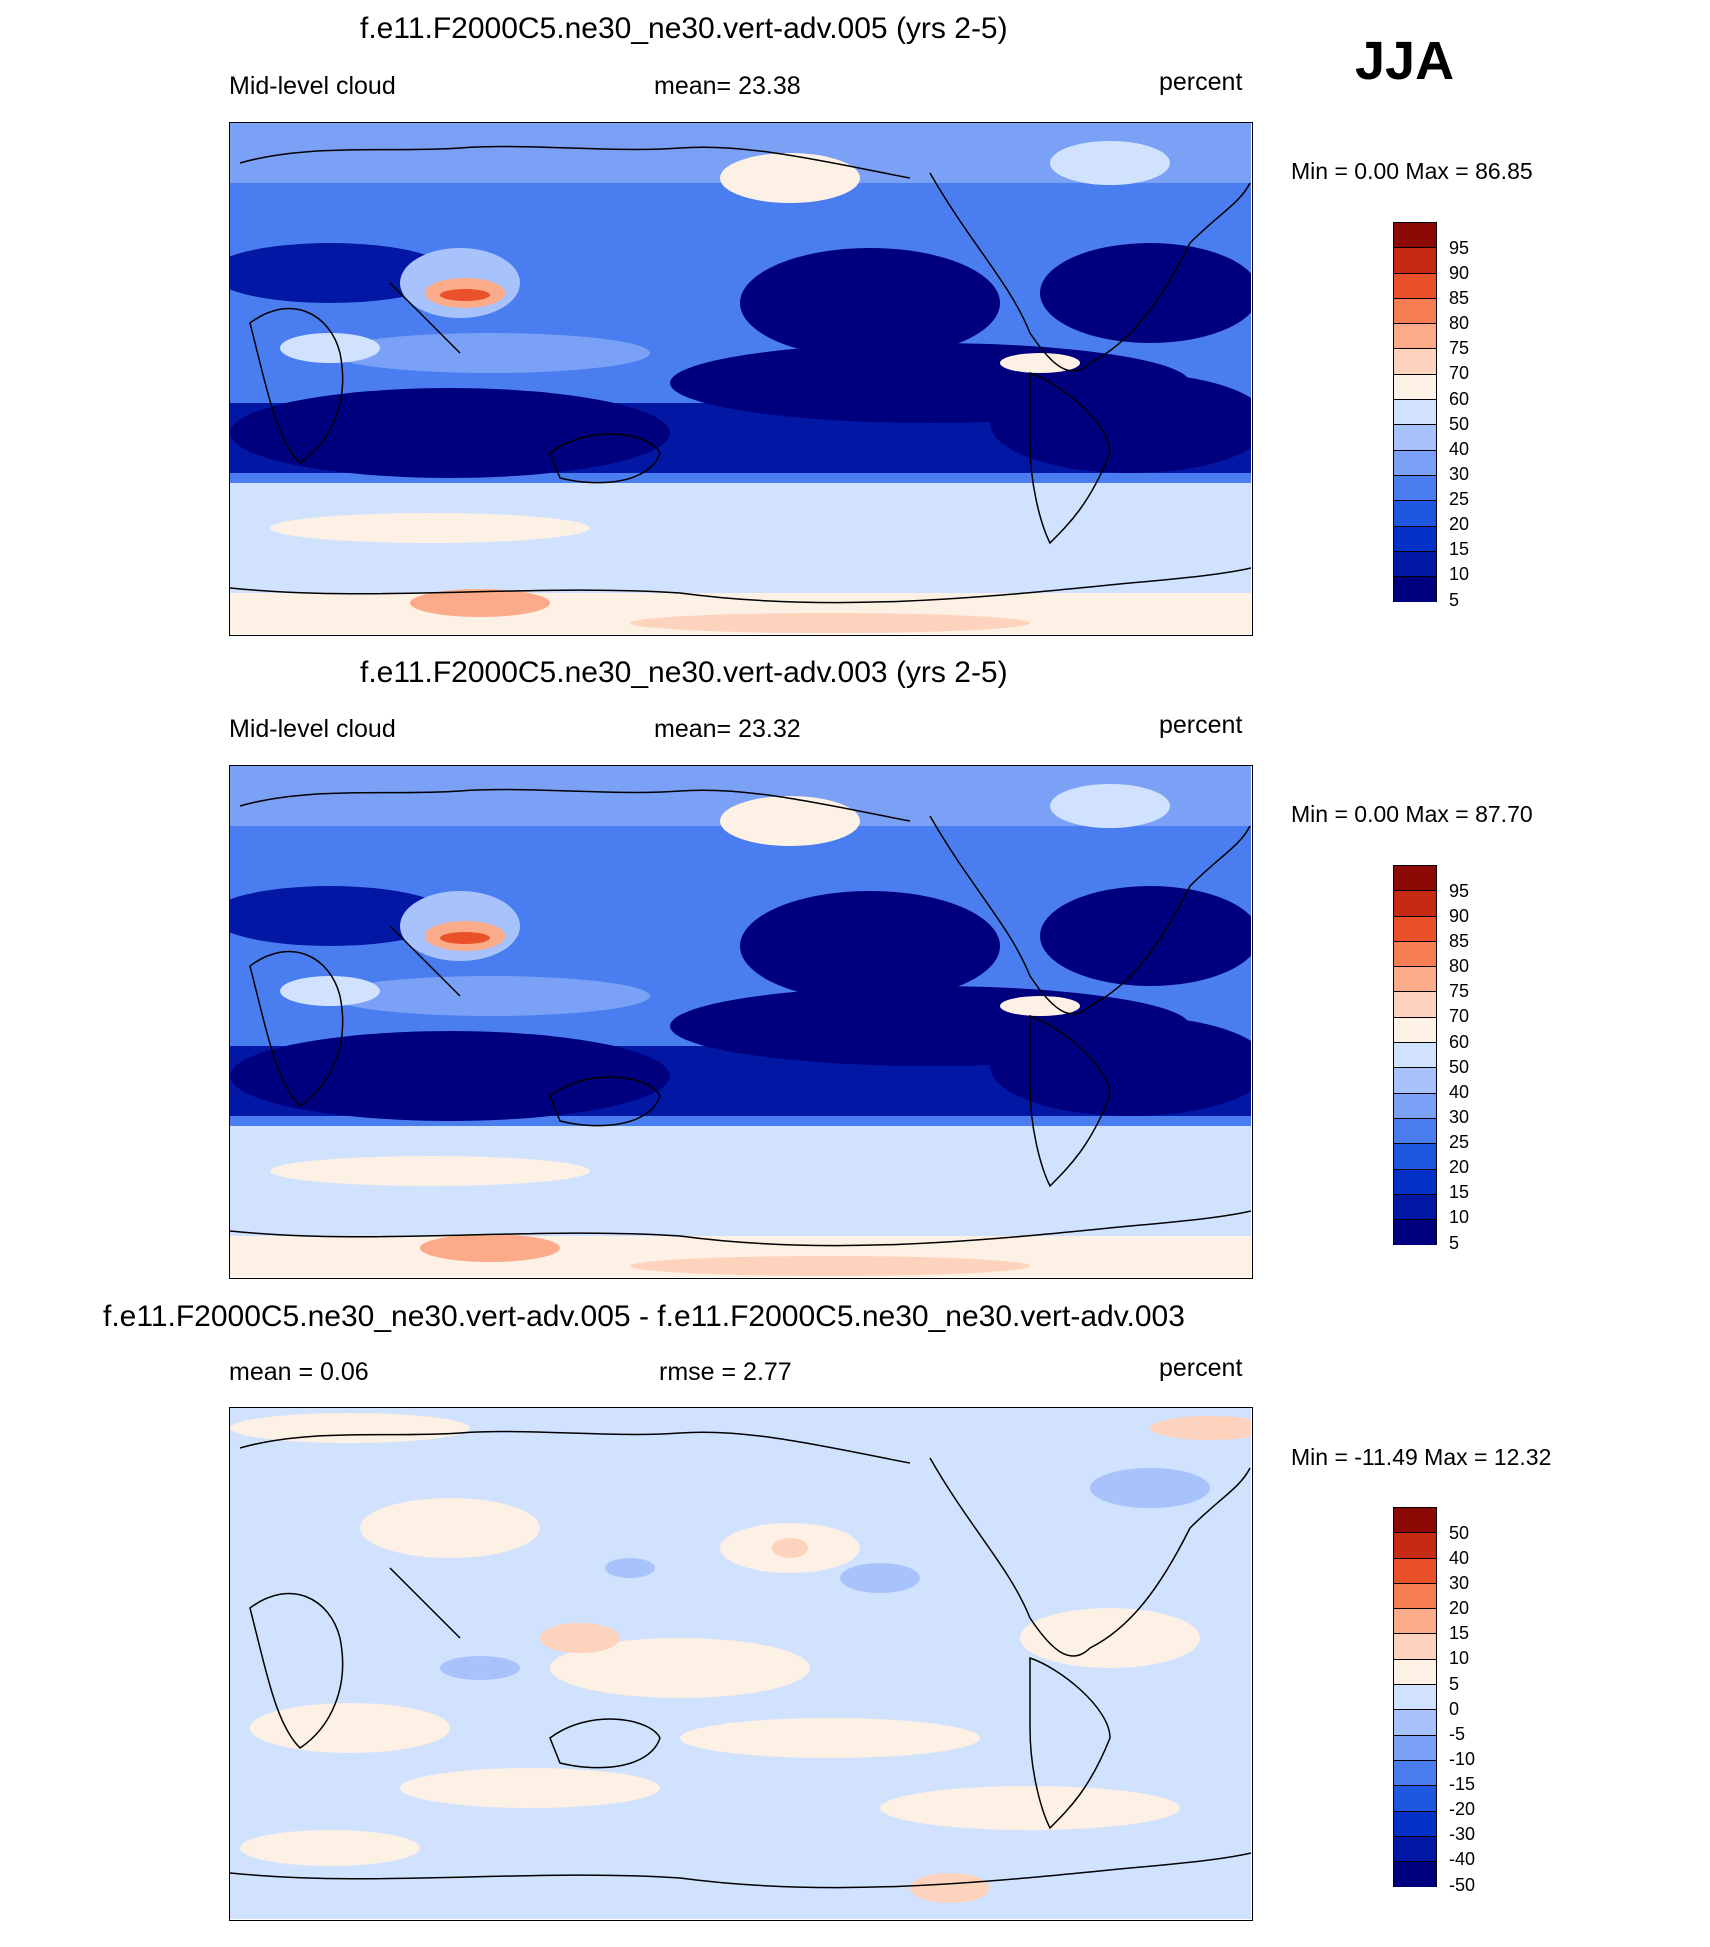 This screenshot has width=1710, height=1947. What do you see at coordinates (1405, 61) in the screenshot?
I see `season-label: JJA` at bounding box center [1405, 61].